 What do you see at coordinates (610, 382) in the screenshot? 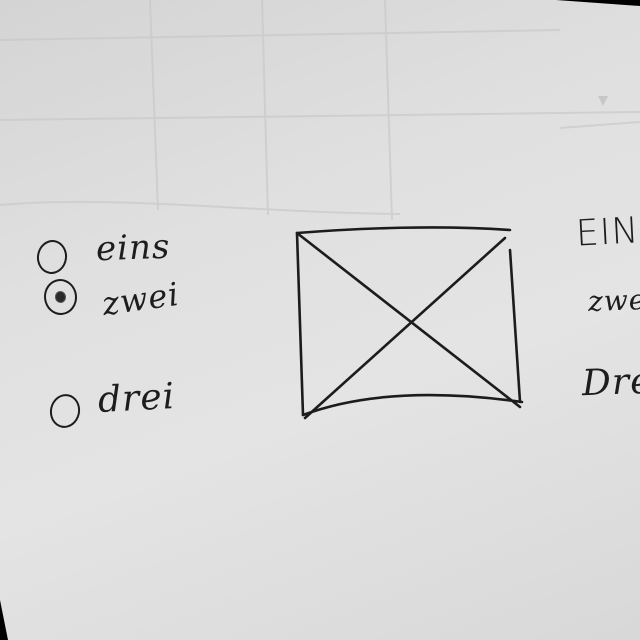
I see `right-list-item-3: Dre` at bounding box center [610, 382].